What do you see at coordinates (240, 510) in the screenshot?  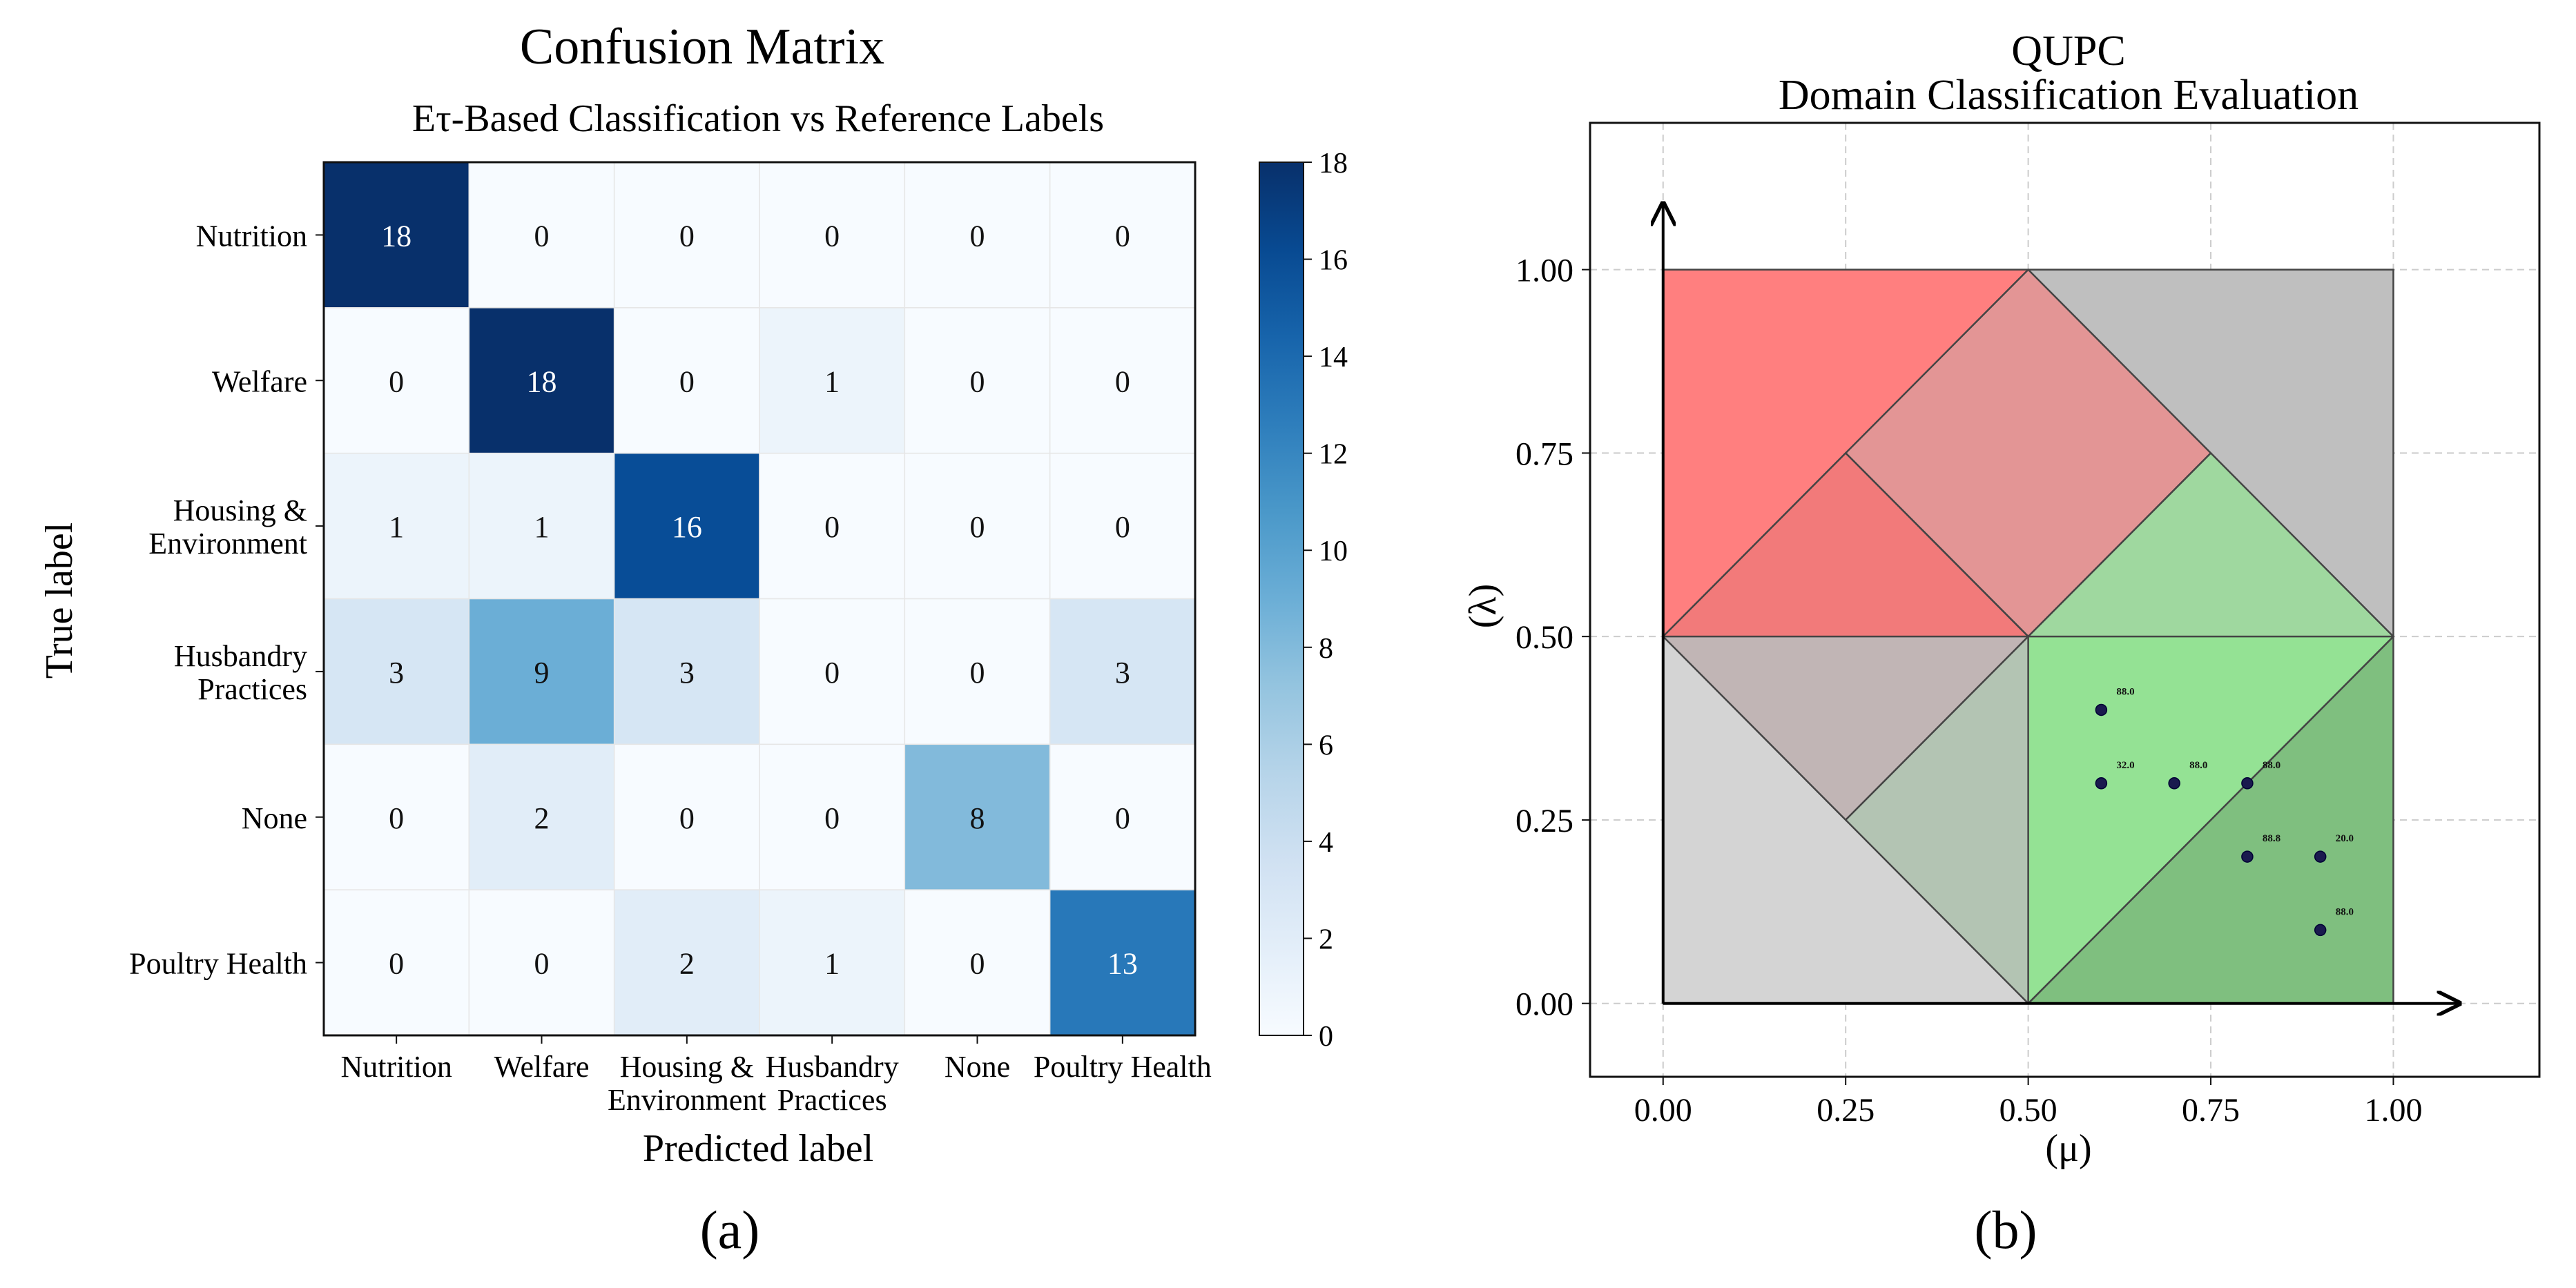 I see `cm-row-label: Housing &` at bounding box center [240, 510].